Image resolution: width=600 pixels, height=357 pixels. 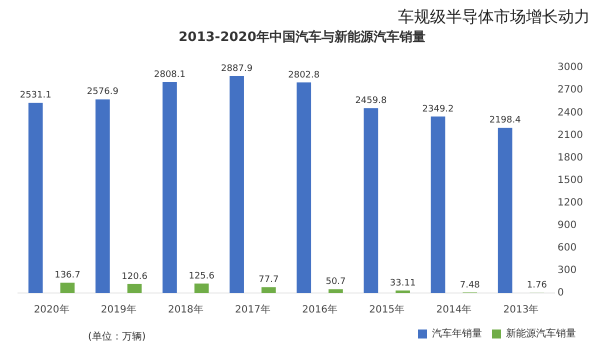 I want to click on x-tick-label: 2019年, so click(x=118, y=310).